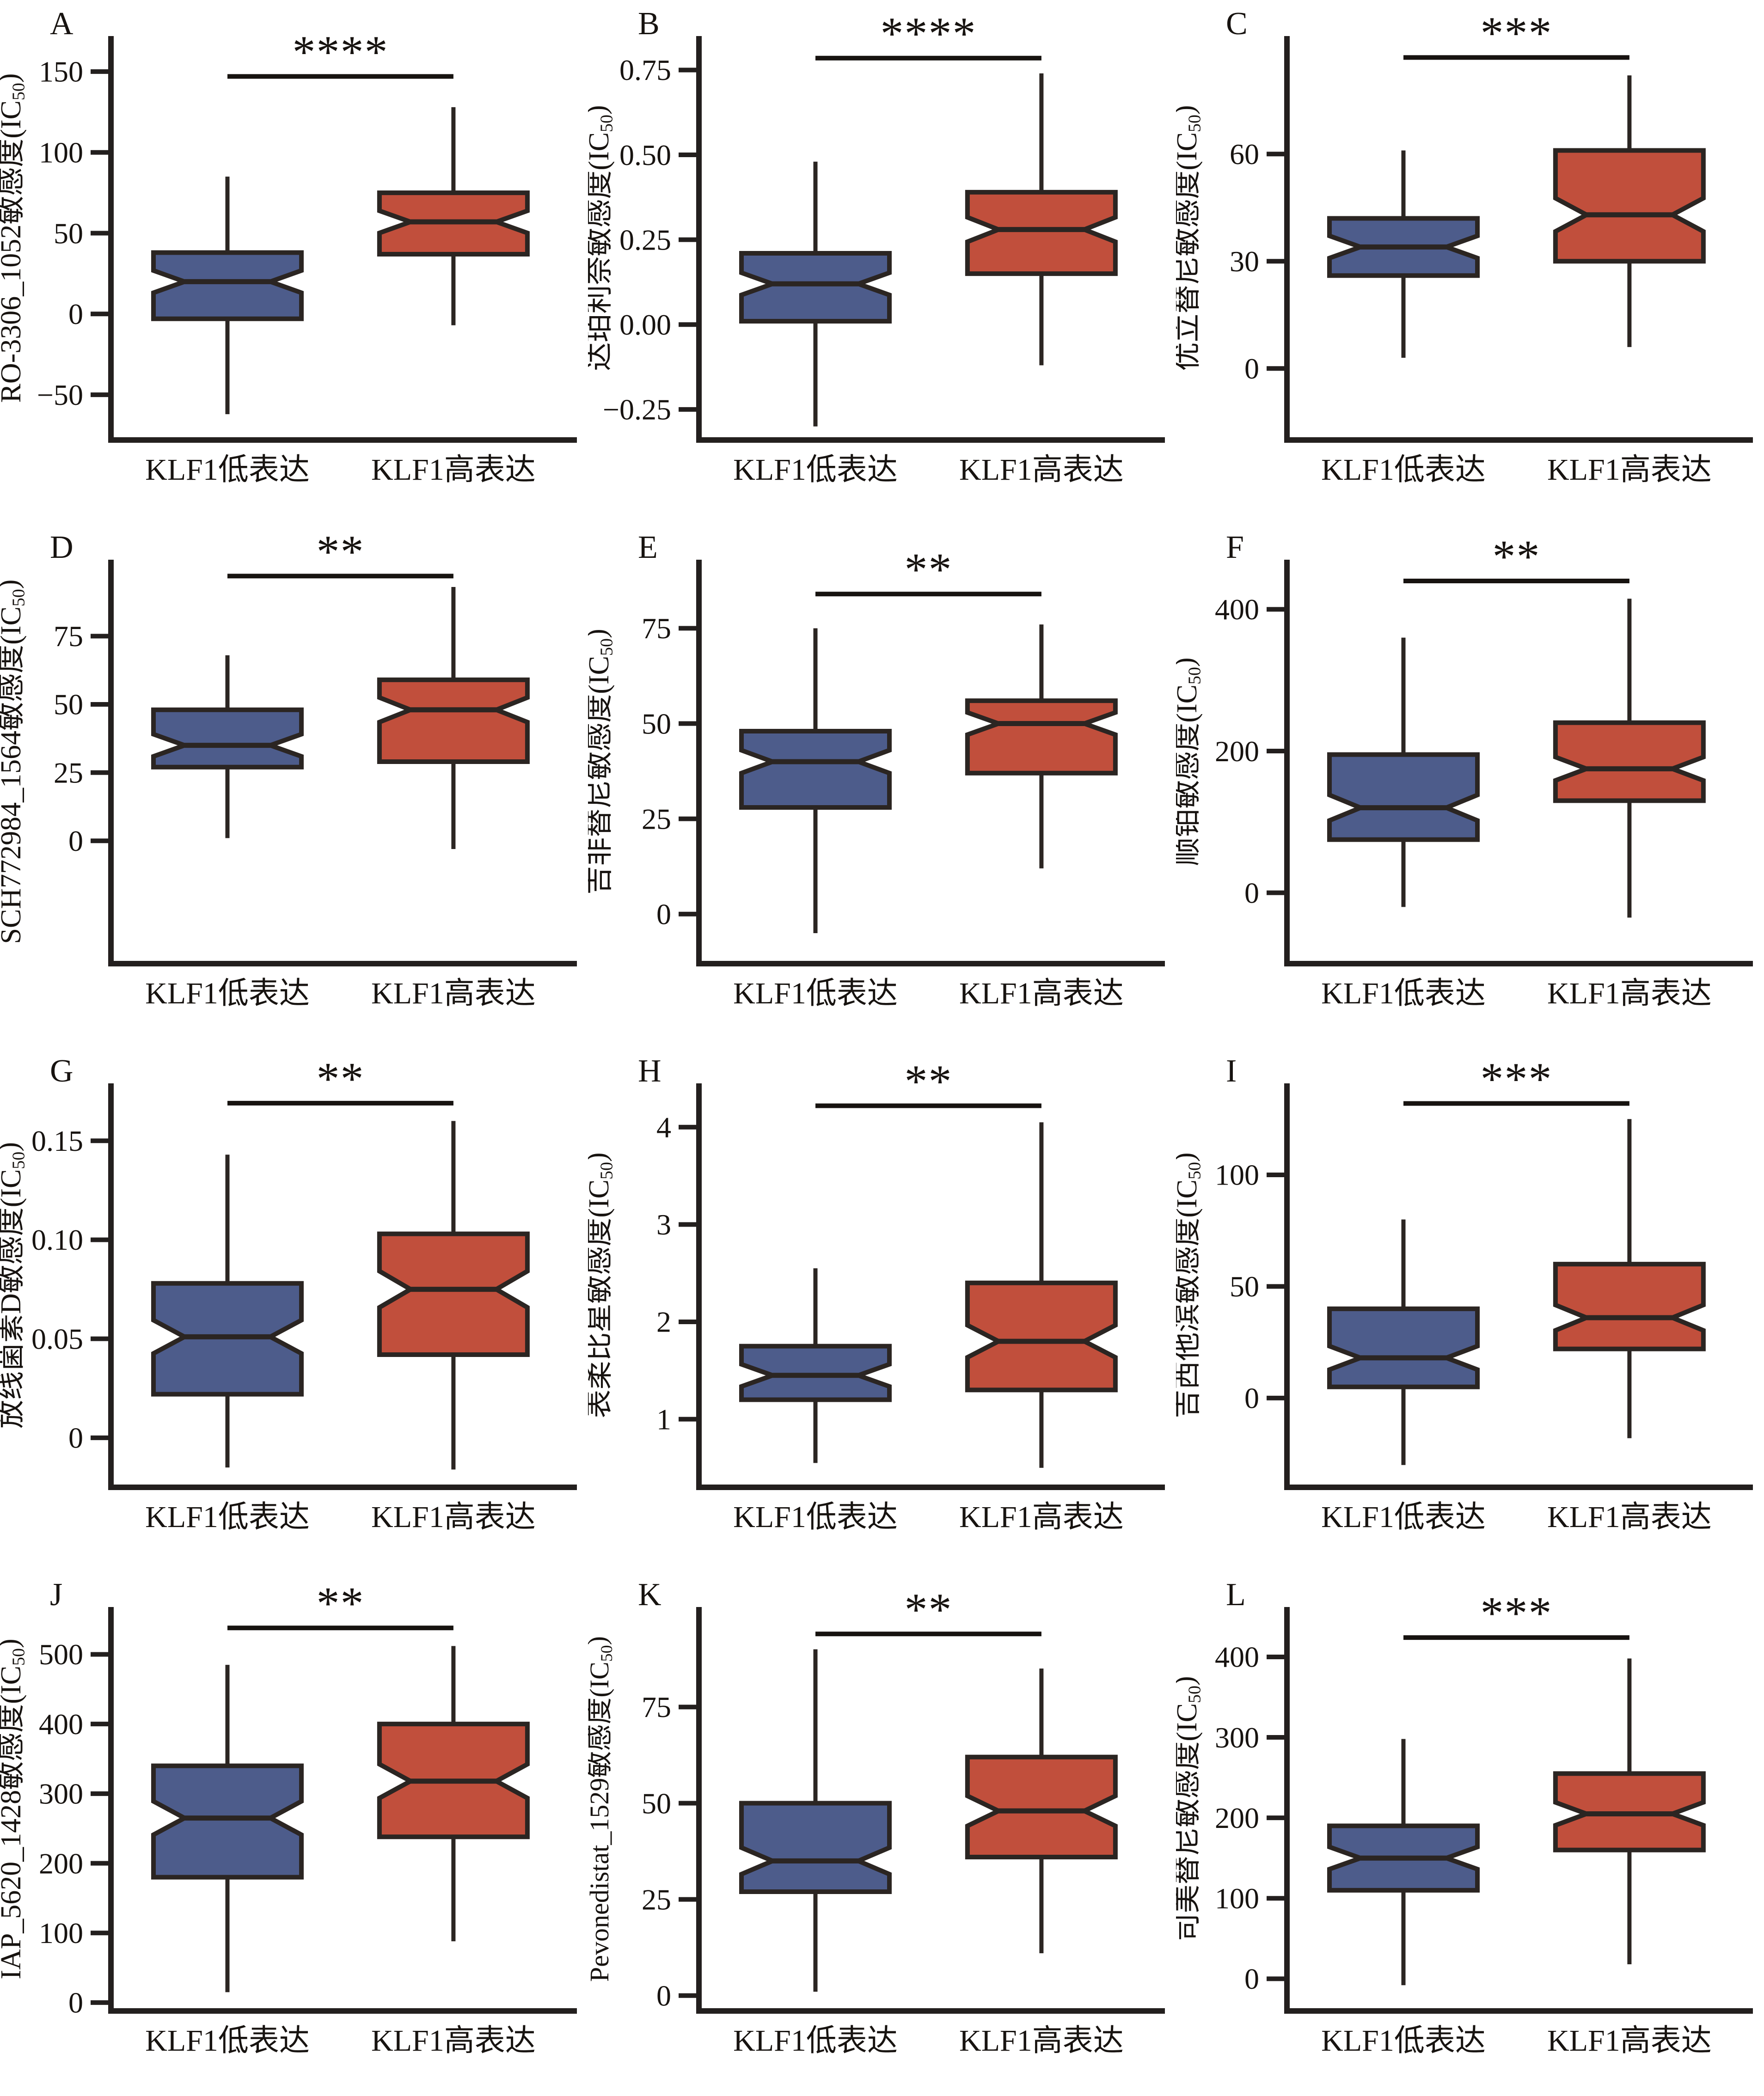 The height and width of the screenshot is (2096, 1764). I want to click on y-tick-label: 30, so click(1244, 261).